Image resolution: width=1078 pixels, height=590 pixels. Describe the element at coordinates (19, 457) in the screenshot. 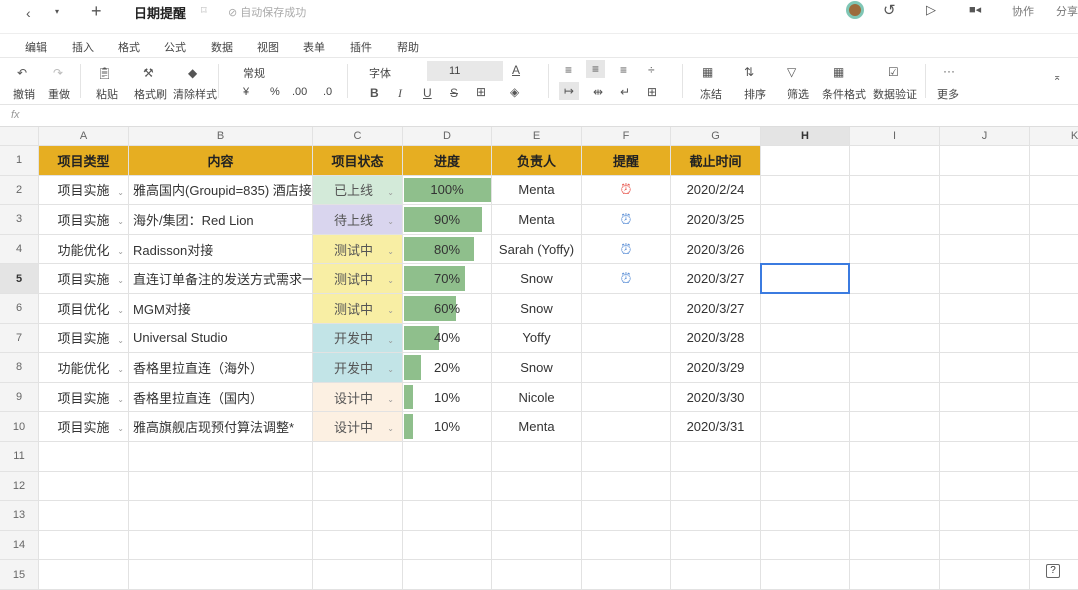

I see `row-header: 11` at that location.